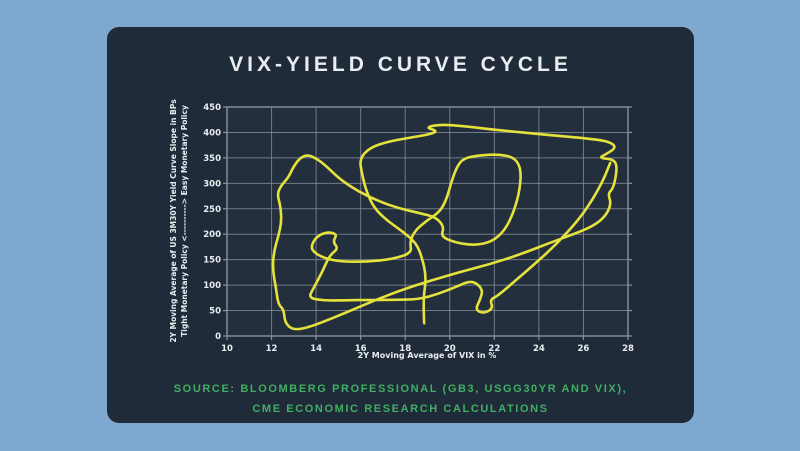 This screenshot has width=800, height=451. What do you see at coordinates (272, 349) in the screenshot?
I see `x-tick-label: 12` at bounding box center [272, 349].